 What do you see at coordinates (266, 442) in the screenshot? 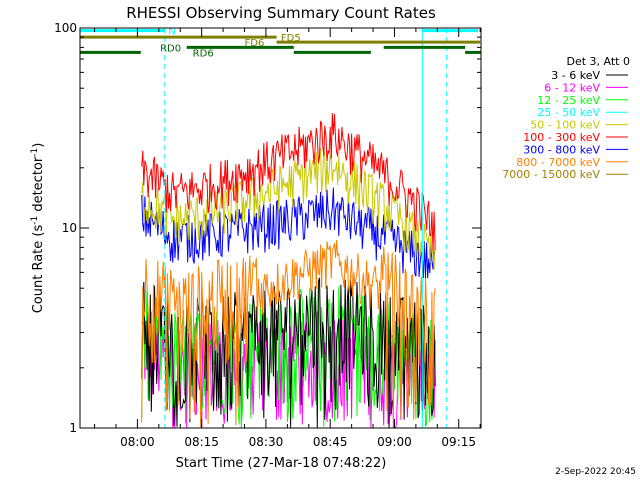
I see `x-tick-label-2: 08:30` at bounding box center [266, 442].